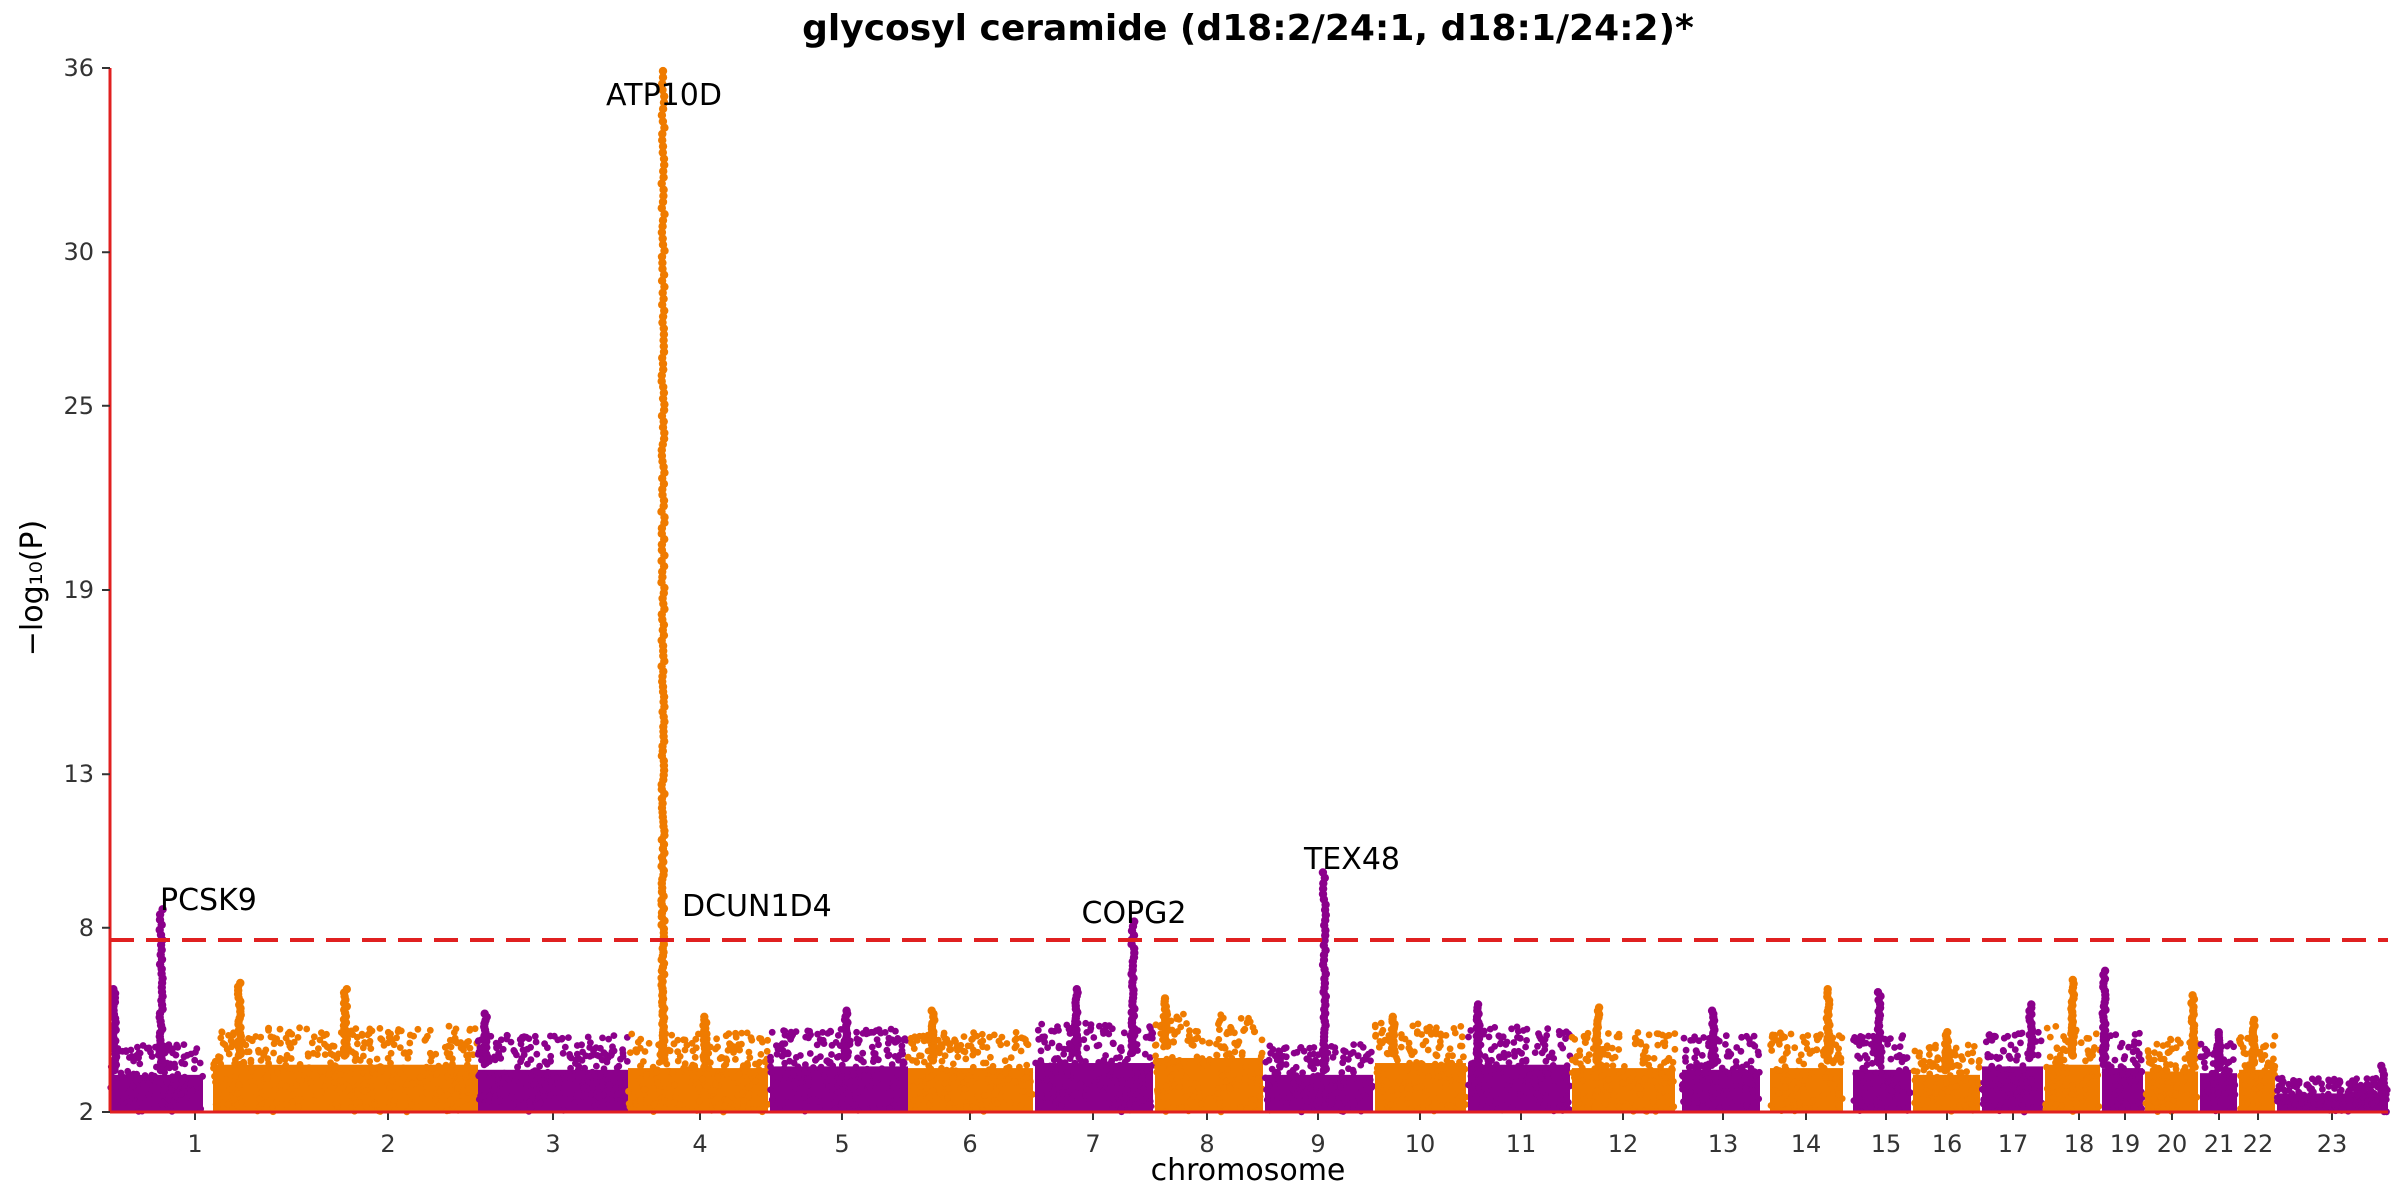 Image resolution: width=2400 pixels, height=1204 pixels. I want to click on gene-label-dcun1d4: DCUN1D4, so click(757, 906).